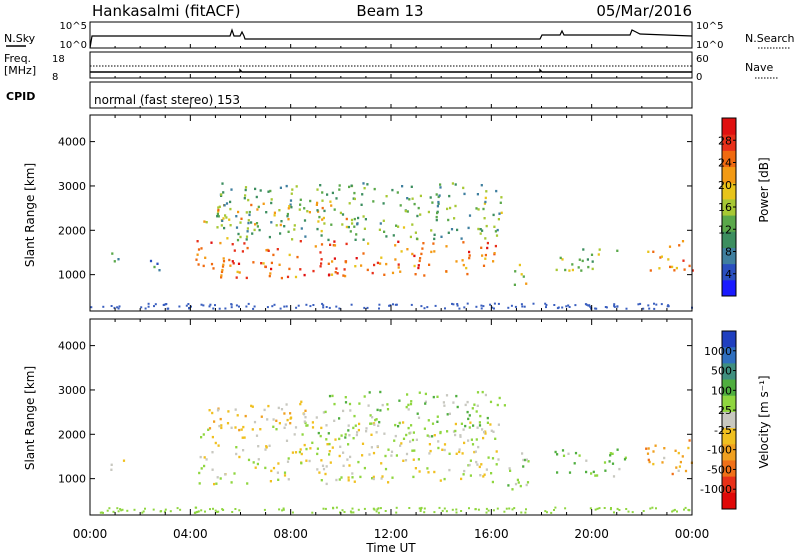 This screenshot has height=558, width=800. I want to click on colorbar-tick-label: -100, so click(719, 450).